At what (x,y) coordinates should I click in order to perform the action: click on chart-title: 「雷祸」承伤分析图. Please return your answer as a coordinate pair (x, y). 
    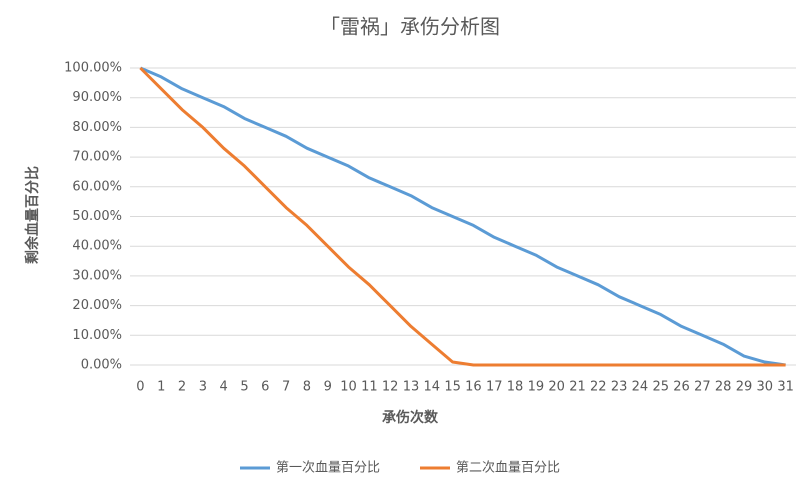
    Looking at the image, I should click on (410, 27).